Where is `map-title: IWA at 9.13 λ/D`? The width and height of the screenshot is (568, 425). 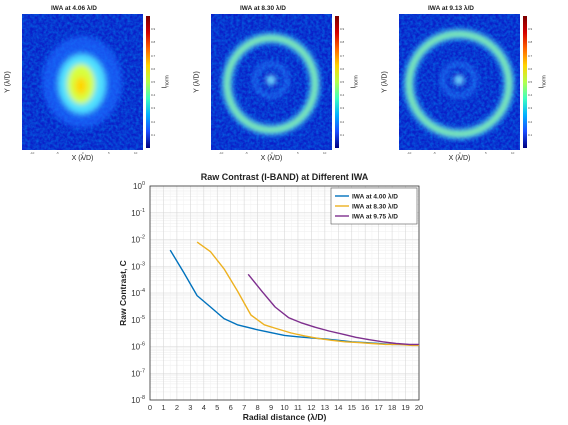 map-title: IWA at 9.13 λ/D is located at coordinates (451, 8).